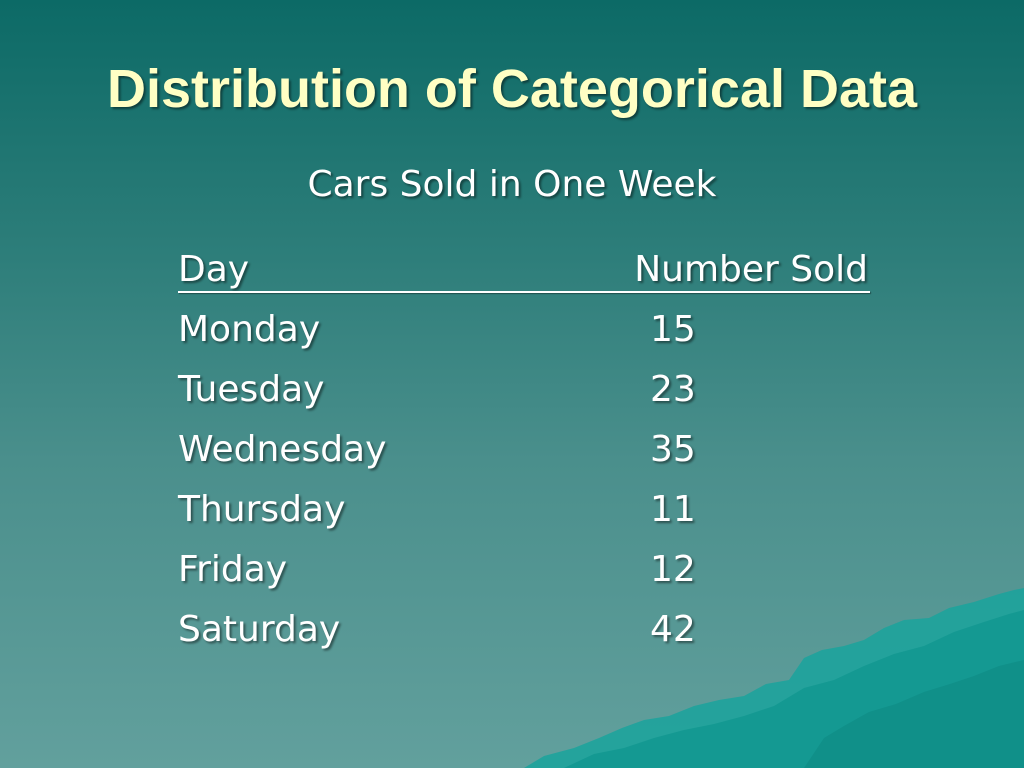 This screenshot has width=1024, height=768. I want to click on header-underline, so click(524, 292).